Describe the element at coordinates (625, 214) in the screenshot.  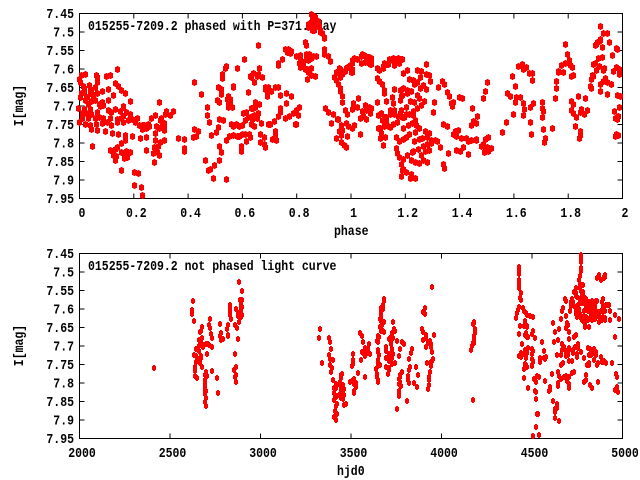
I see `svg-text: 2` at that location.